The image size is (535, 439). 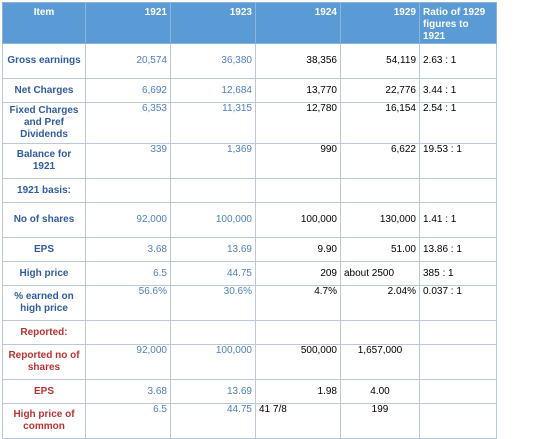 I want to click on cell-1921: 6,692, so click(x=128, y=90).